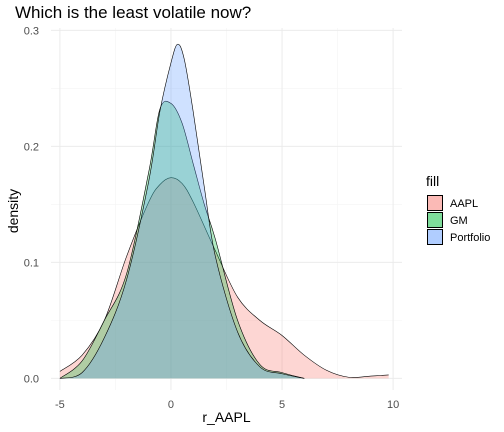 The width and height of the screenshot is (504, 432). What do you see at coordinates (31, 147) in the screenshot?
I see `y-tick-label: 0.2` at bounding box center [31, 147].